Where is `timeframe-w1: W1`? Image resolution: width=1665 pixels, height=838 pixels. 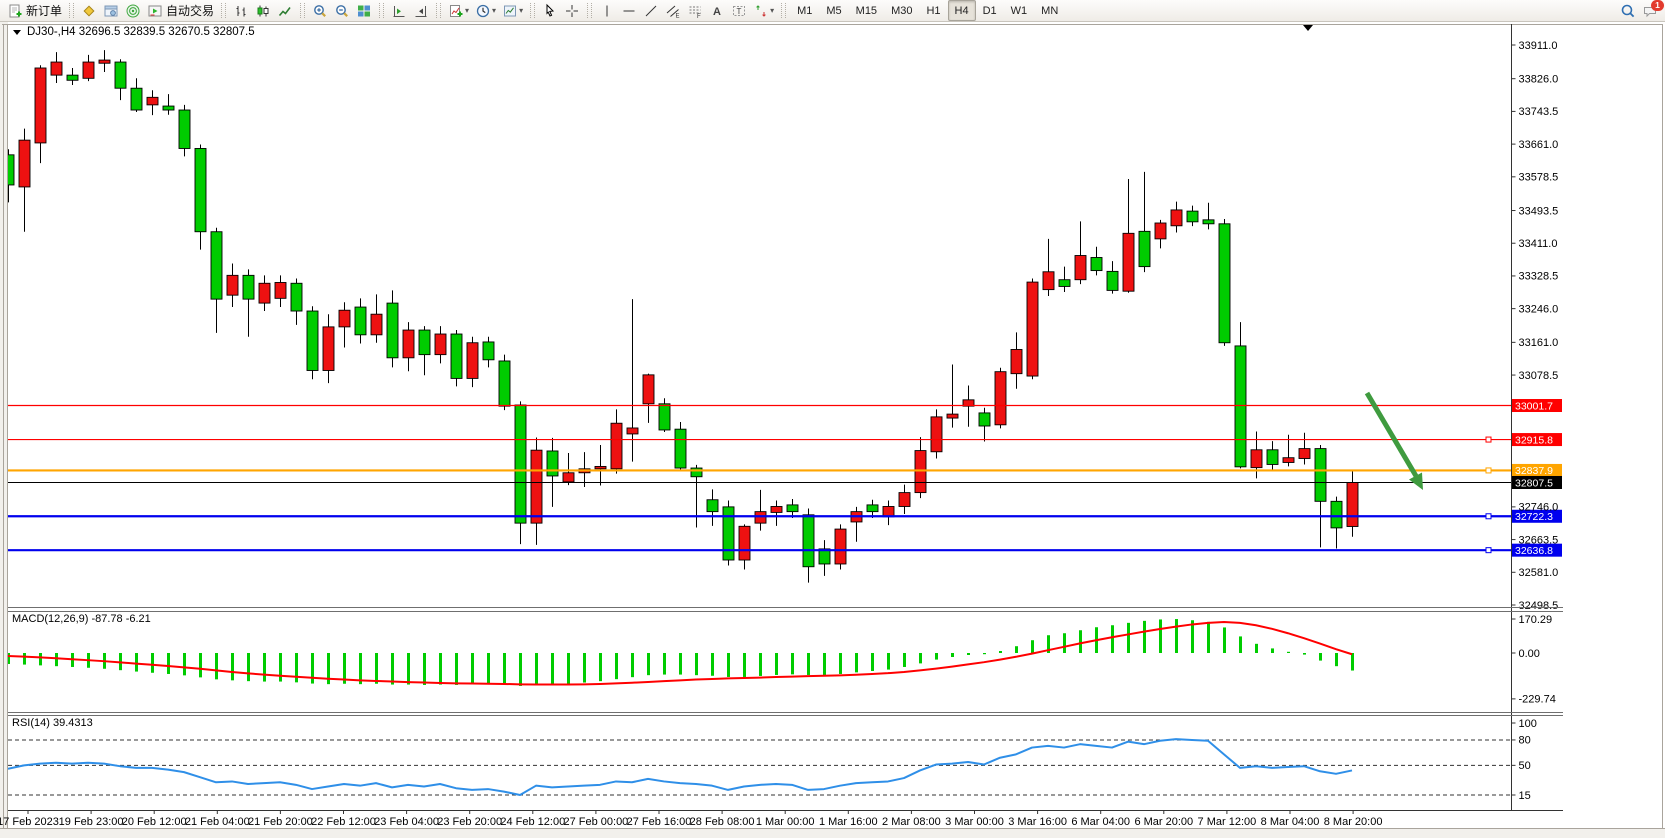 timeframe-w1: W1 is located at coordinates (1019, 10).